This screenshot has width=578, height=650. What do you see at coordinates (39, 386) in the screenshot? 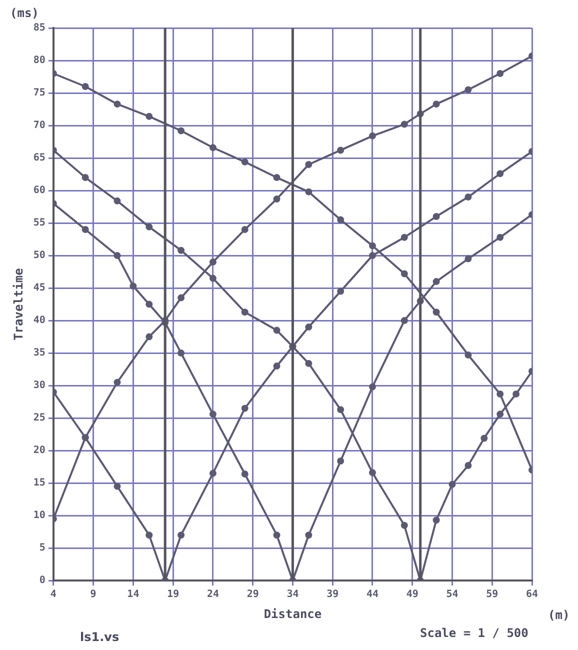
I see `y-tick-label: 30` at bounding box center [39, 386].